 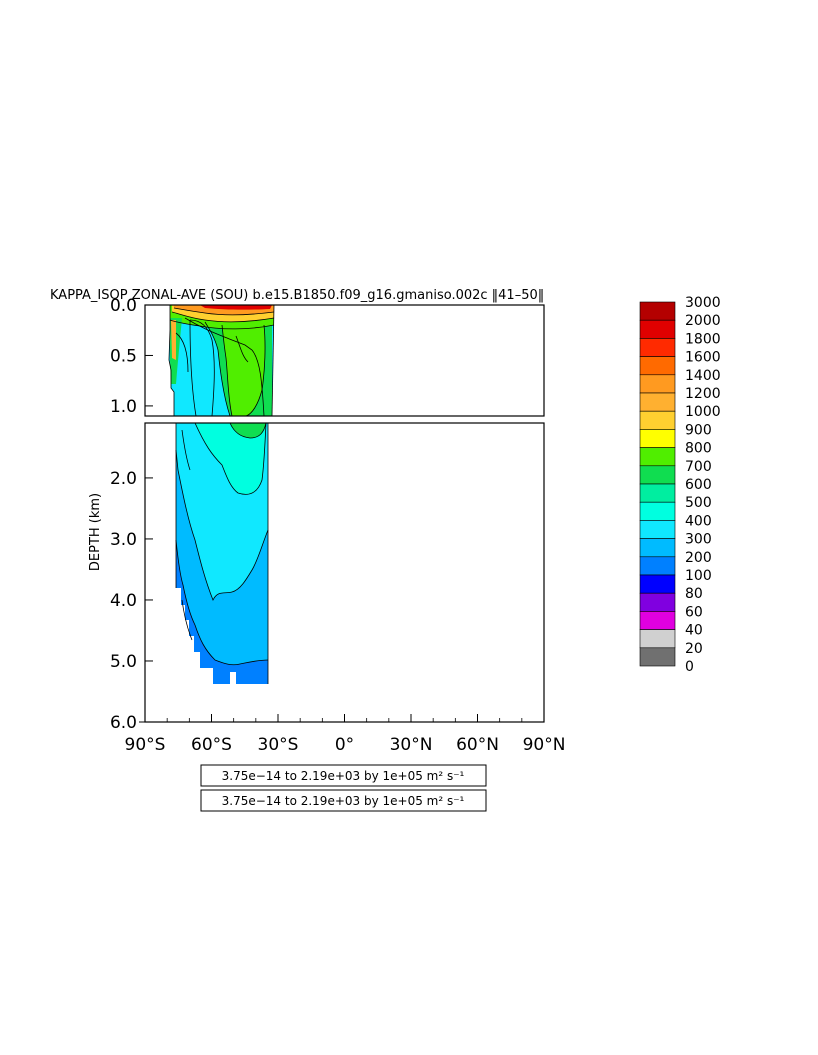 What do you see at coordinates (703, 358) in the screenshot?
I see `colorbar-label: 1600` at bounding box center [703, 358].